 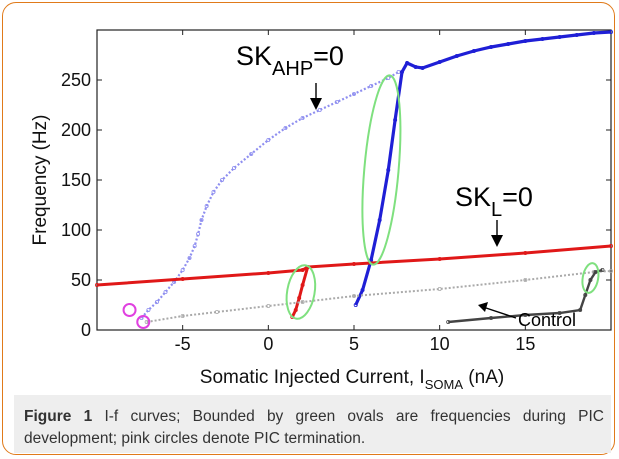 What do you see at coordinates (547, 320) in the screenshot?
I see `annotation-control: Control` at bounding box center [547, 320].